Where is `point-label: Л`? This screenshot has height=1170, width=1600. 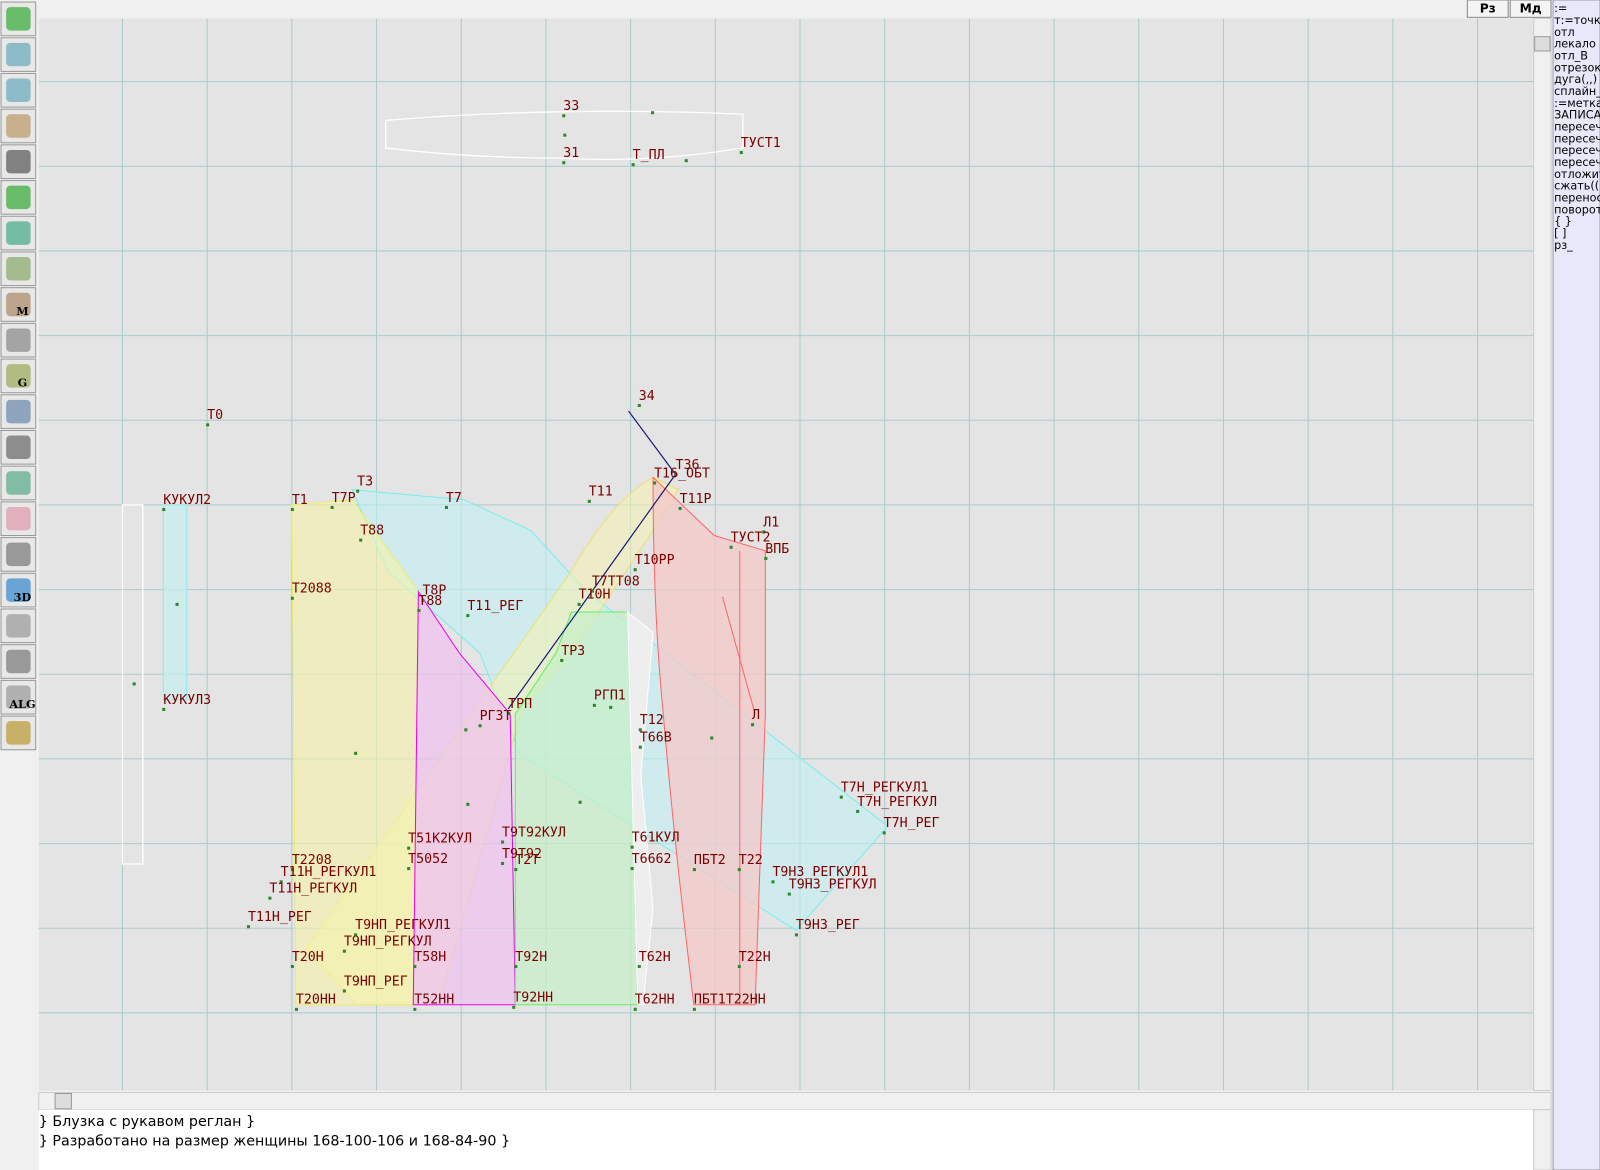 point-label: Л is located at coordinates (756, 715).